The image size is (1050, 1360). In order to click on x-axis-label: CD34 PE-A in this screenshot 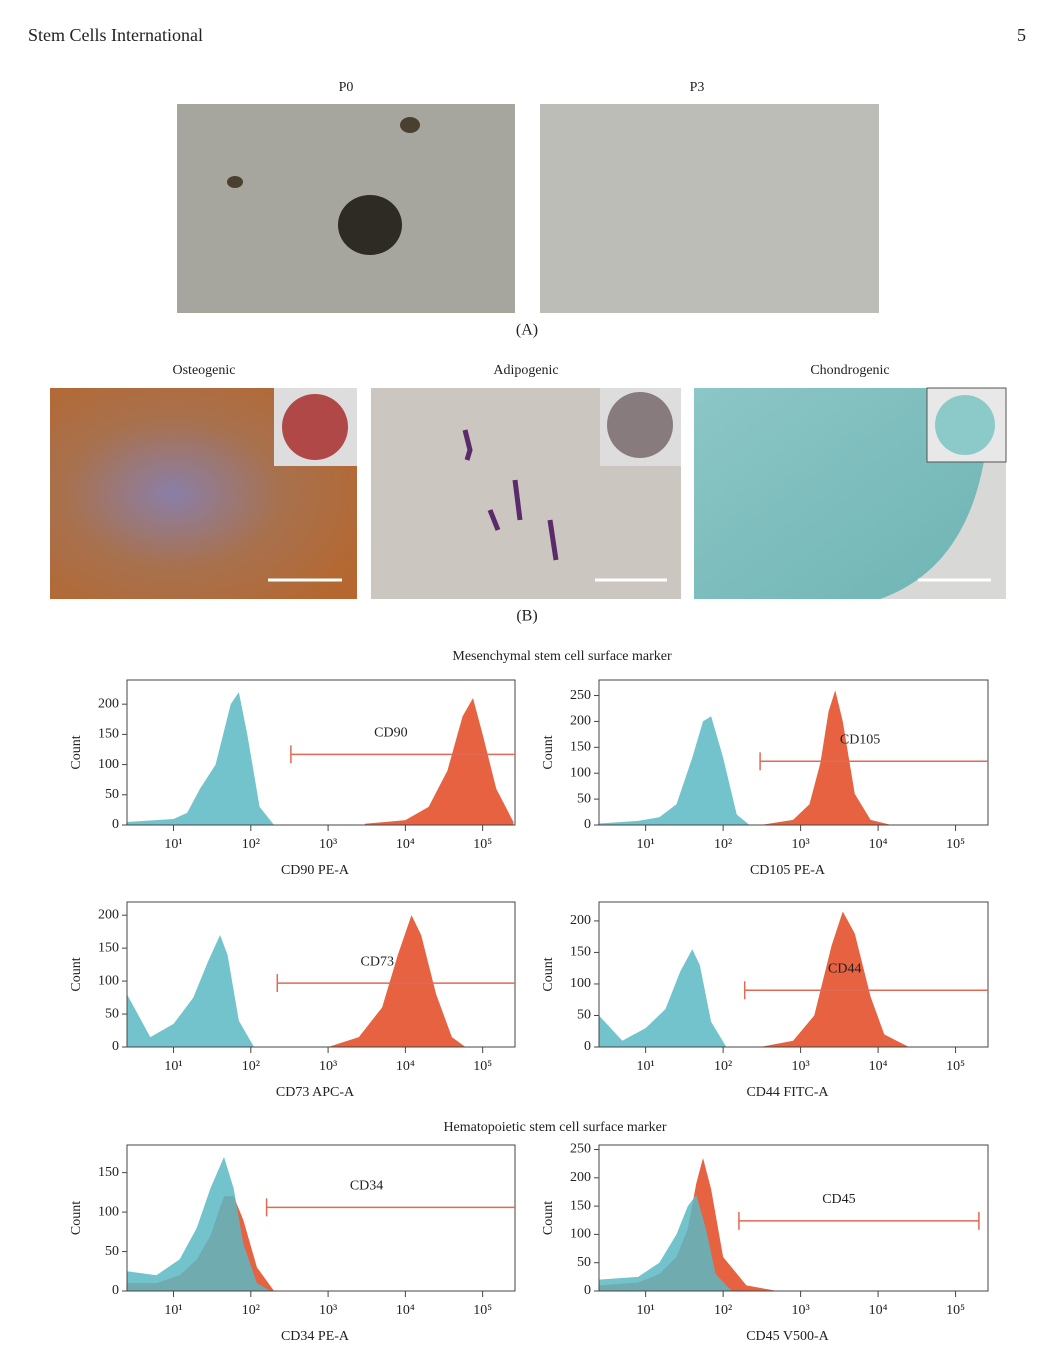, I will do `click(315, 1336)`.